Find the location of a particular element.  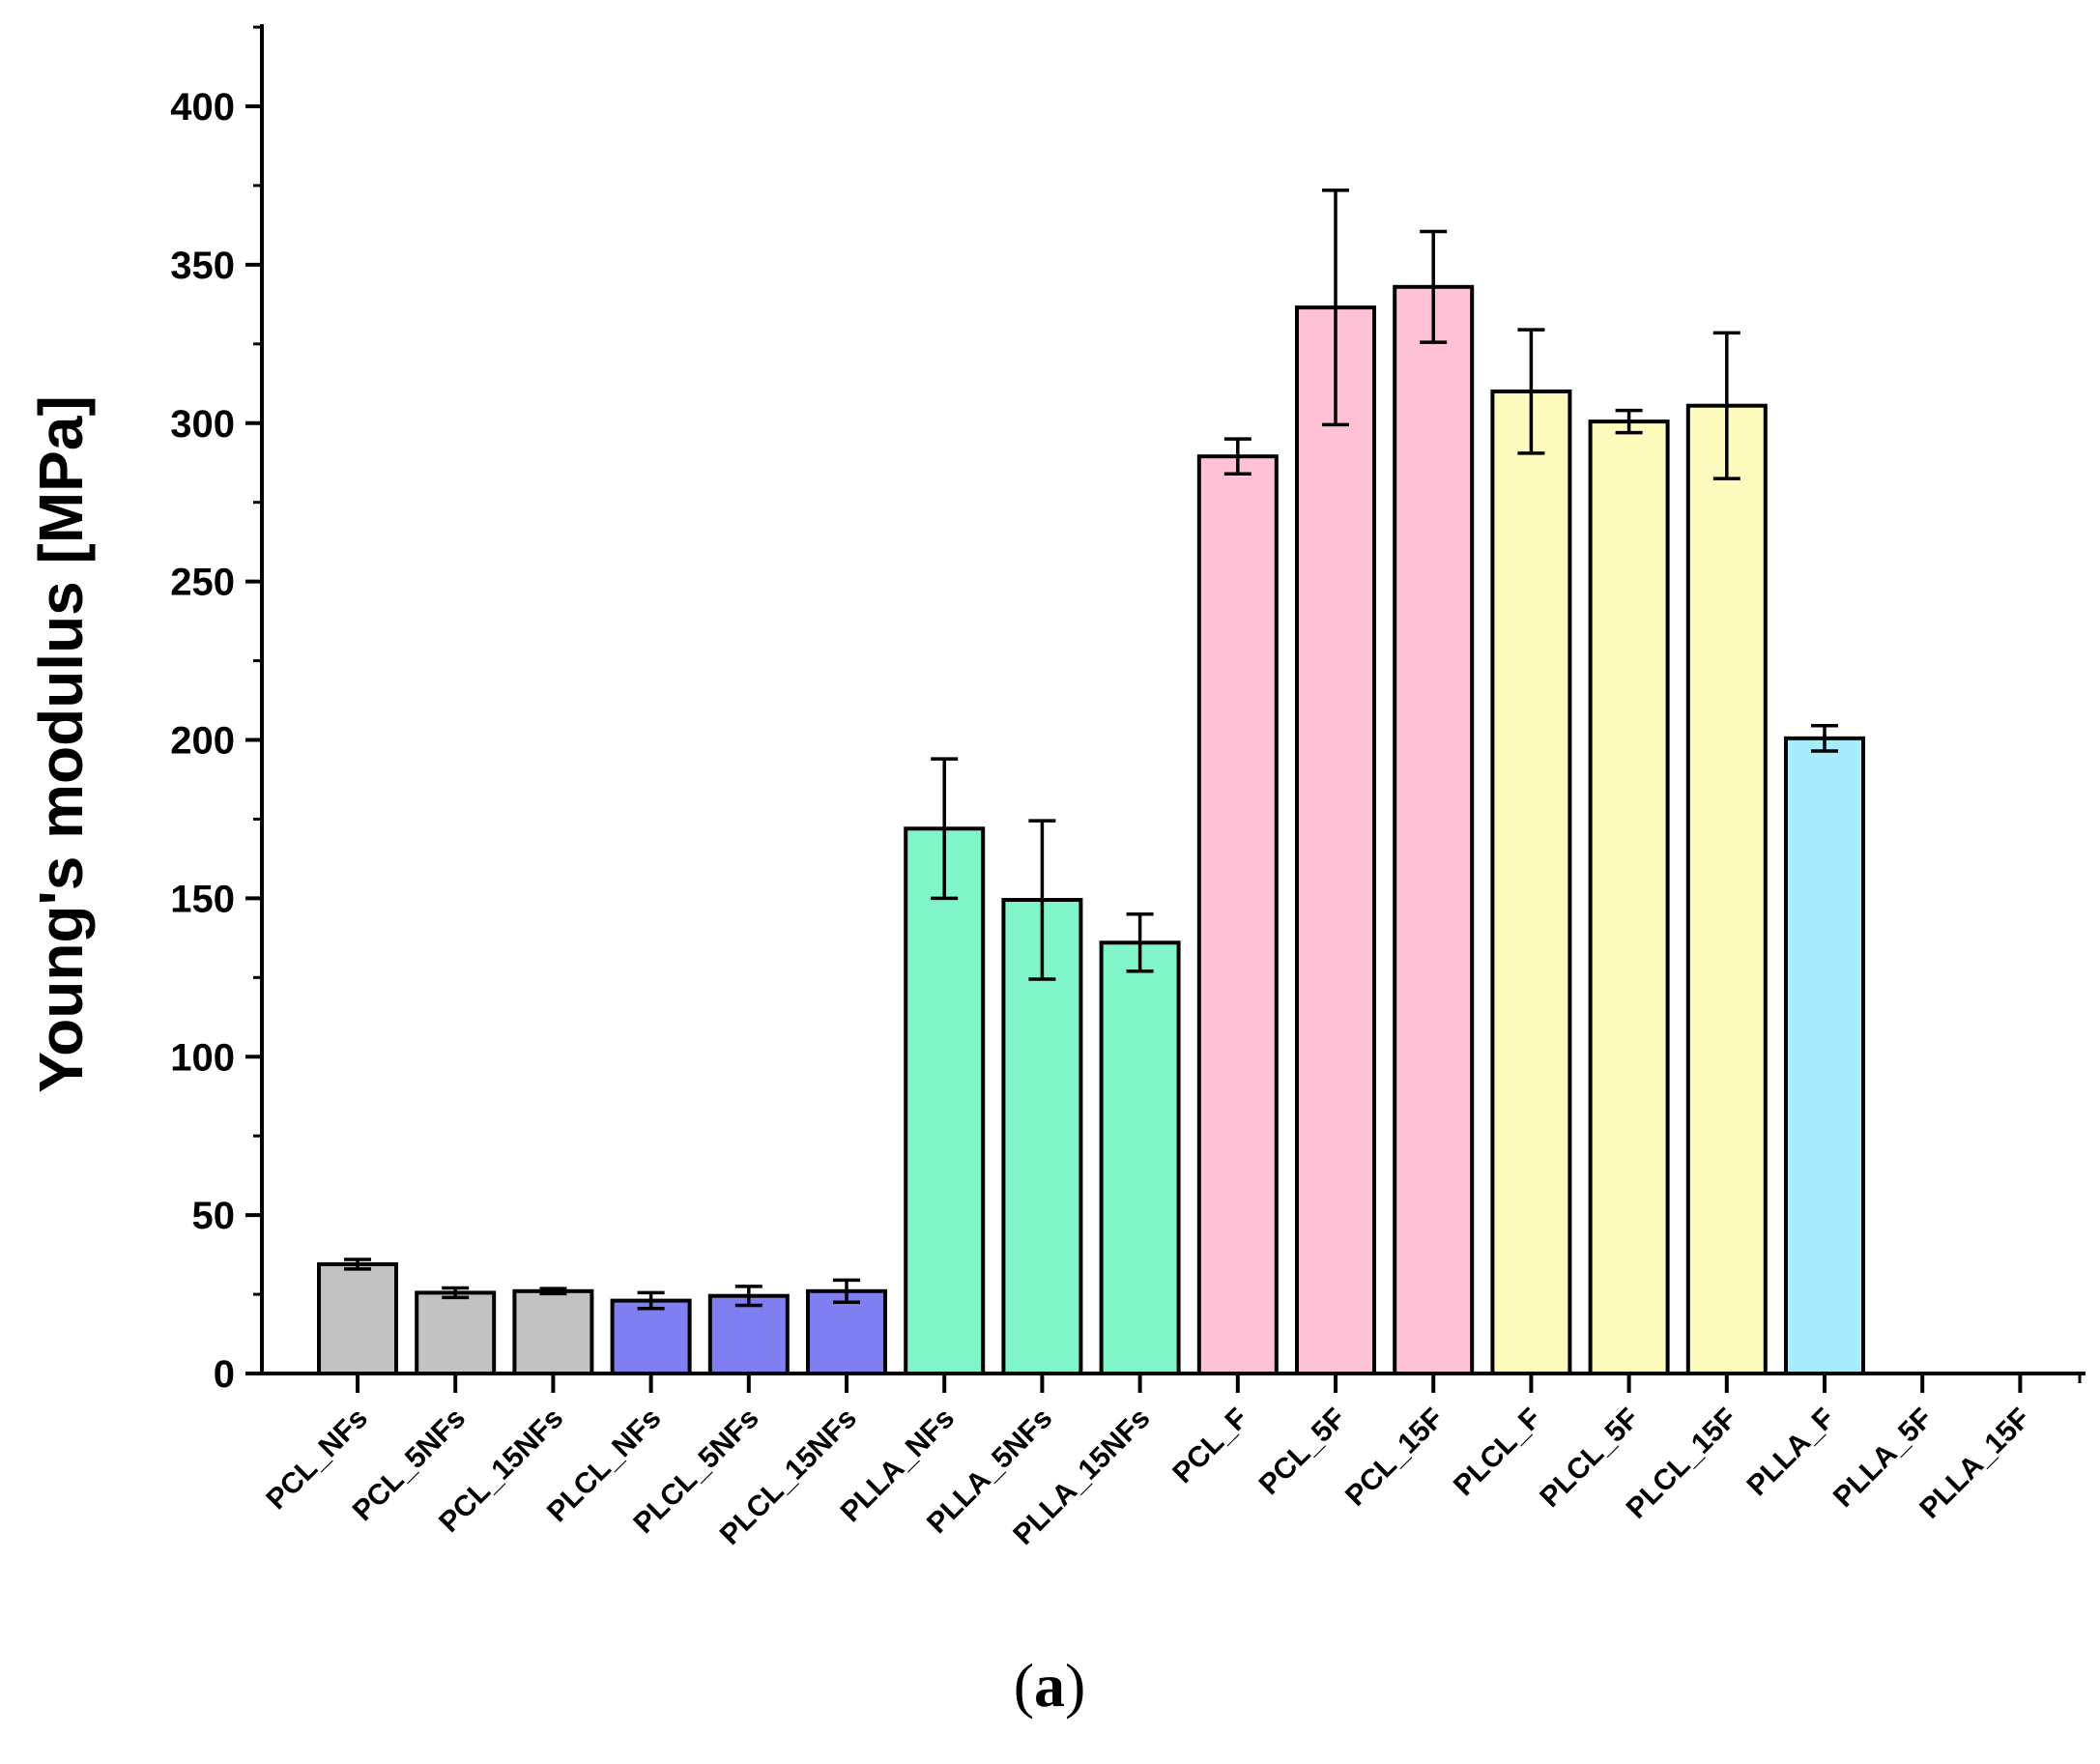

caption-open: ( is located at coordinates (1024, 1685).